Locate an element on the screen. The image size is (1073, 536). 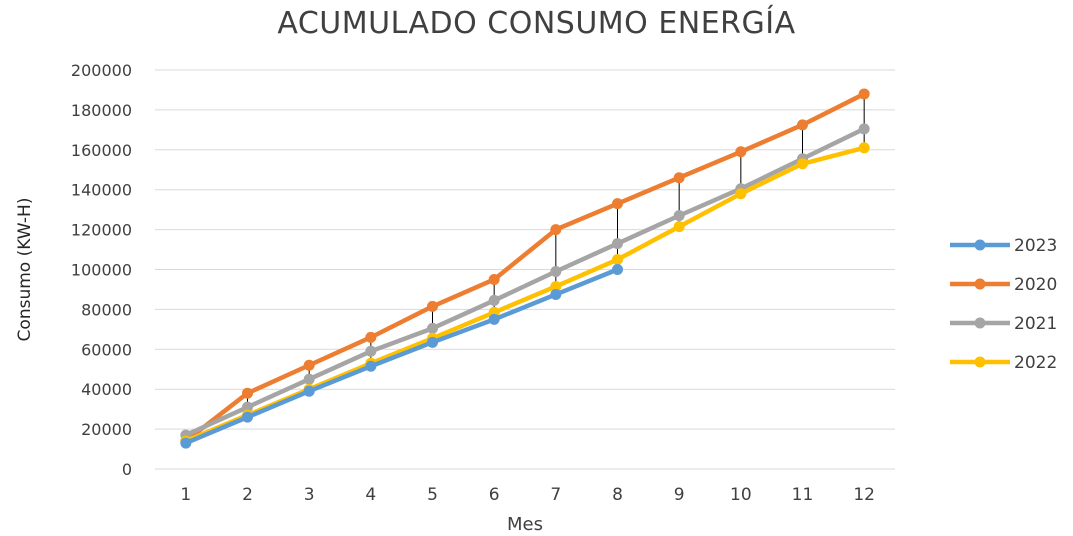
y-tick-label: 140000 is located at coordinates (101, 190).